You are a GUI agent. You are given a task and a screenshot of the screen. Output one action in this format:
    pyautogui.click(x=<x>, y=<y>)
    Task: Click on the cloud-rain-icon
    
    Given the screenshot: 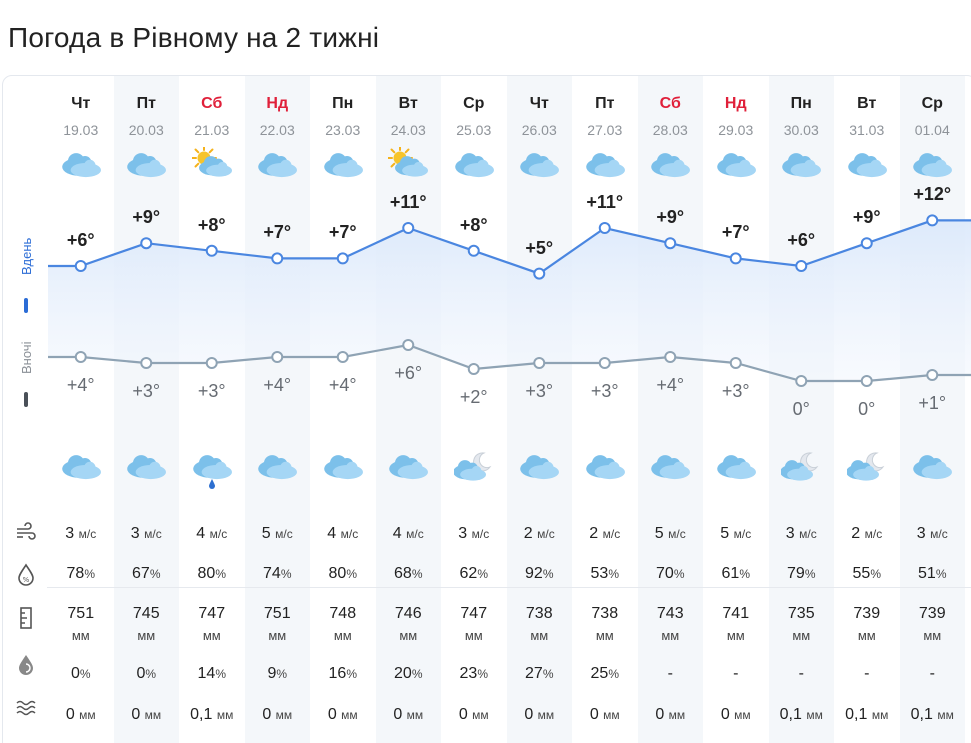 What is the action you would take?
    pyautogui.click(x=212, y=471)
    